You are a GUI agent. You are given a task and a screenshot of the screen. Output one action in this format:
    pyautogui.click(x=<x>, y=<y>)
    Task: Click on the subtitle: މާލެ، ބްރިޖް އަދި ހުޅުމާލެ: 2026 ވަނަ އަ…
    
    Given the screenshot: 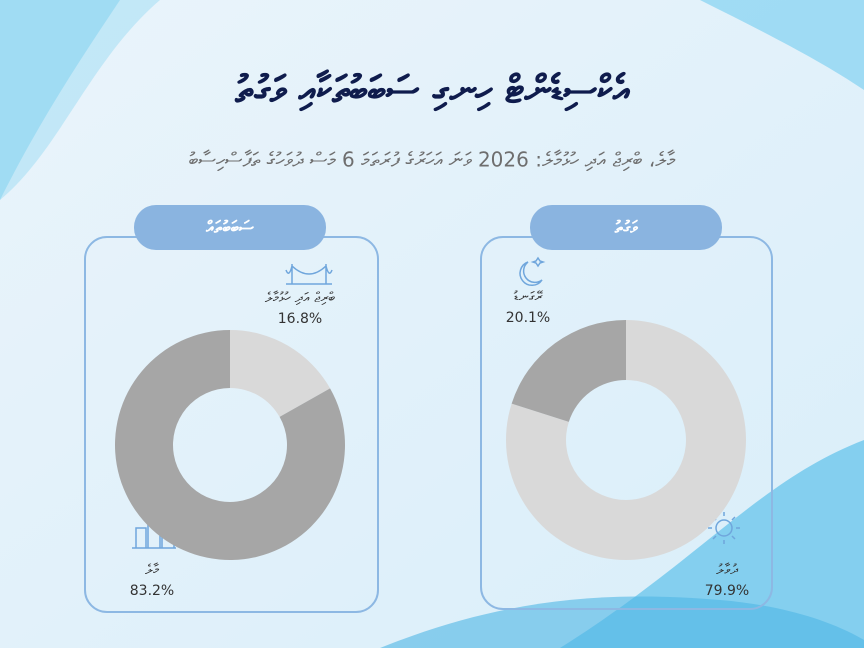 What is the action you would take?
    pyautogui.click(x=432, y=160)
    